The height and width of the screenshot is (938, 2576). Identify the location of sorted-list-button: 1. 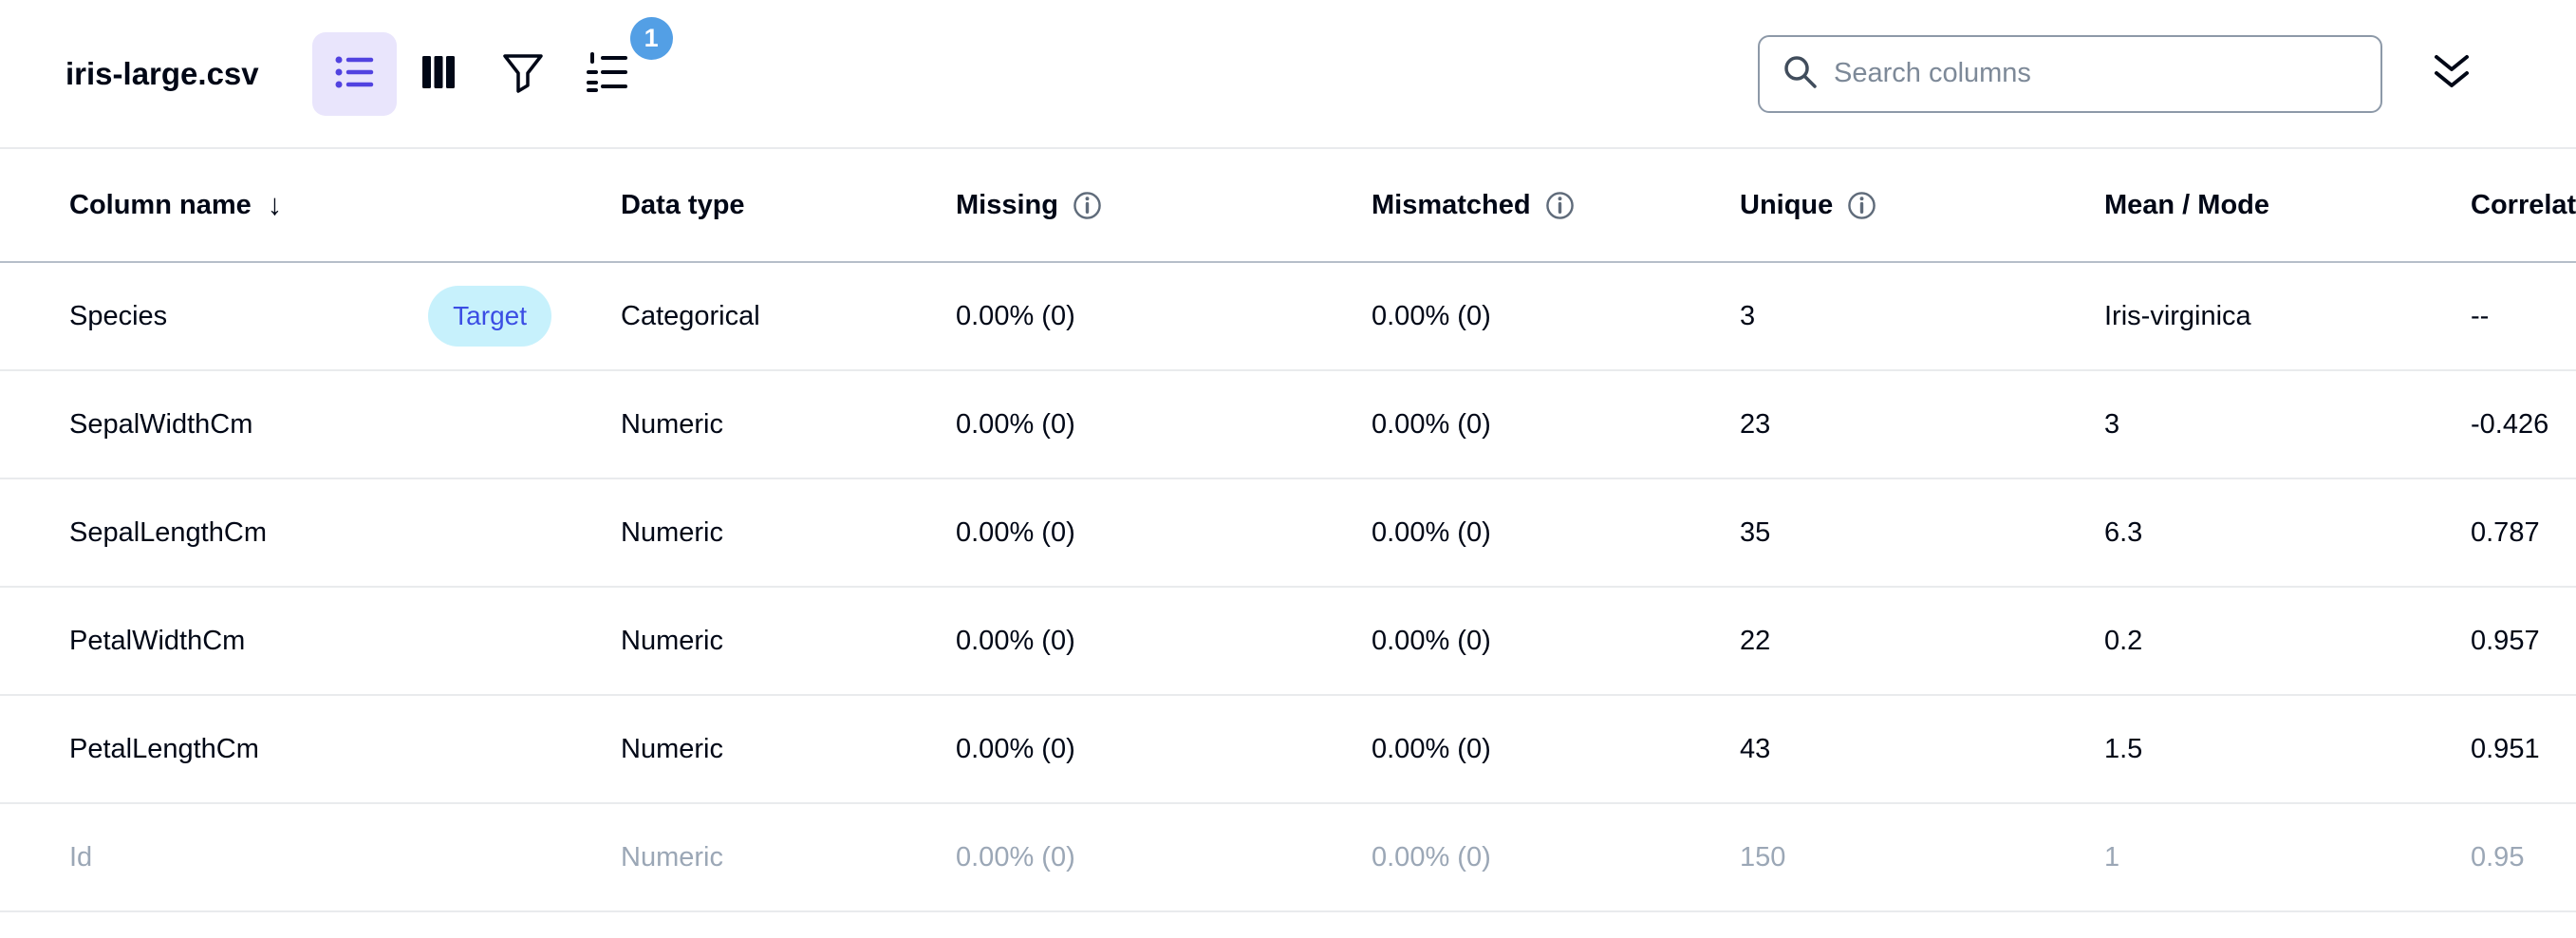
(619, 66).